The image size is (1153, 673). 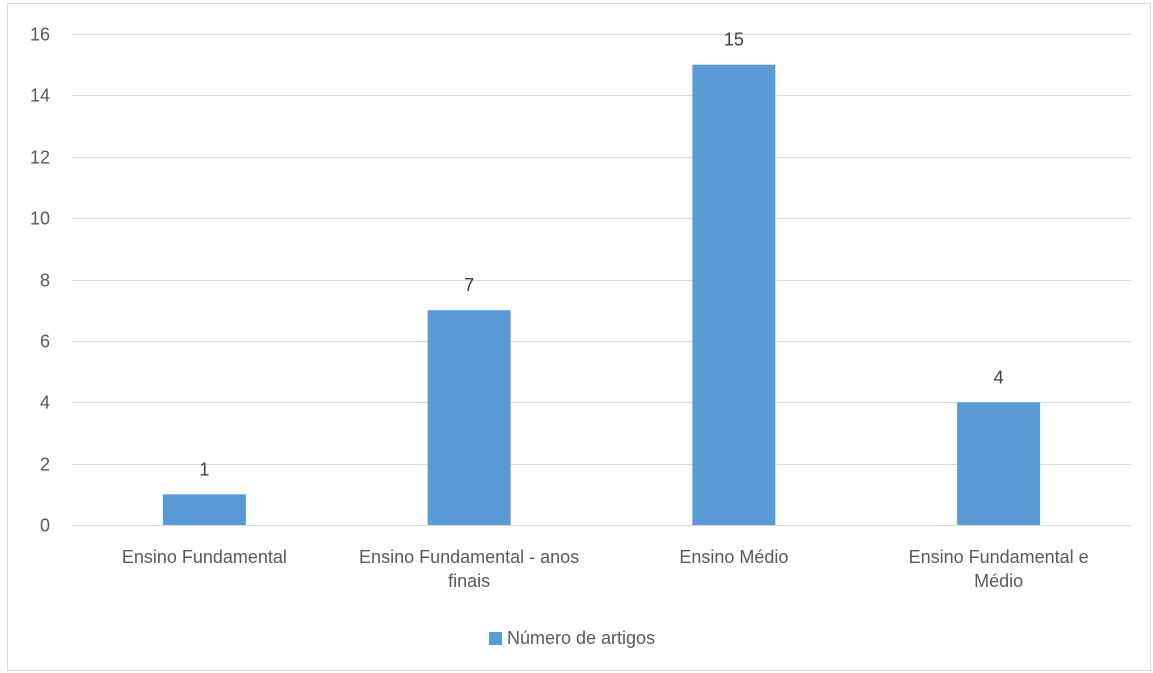 I want to click on y-tick-label: 14, so click(x=40, y=96).